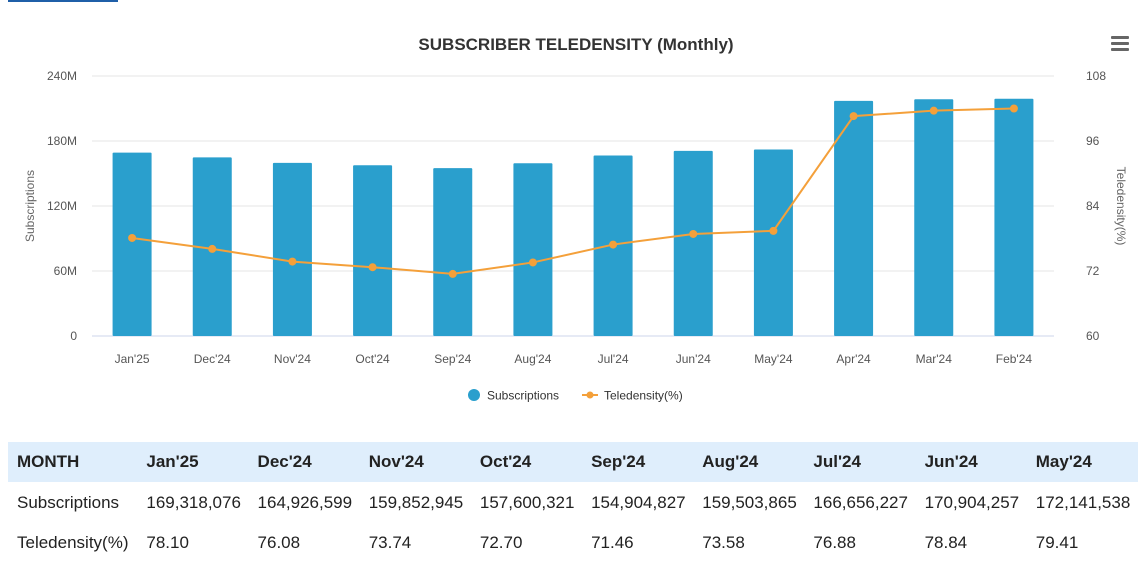 Image resolution: width=1138 pixels, height=576 pixels. I want to click on legend-item-teledensity: Teledensity(%), so click(632, 396).